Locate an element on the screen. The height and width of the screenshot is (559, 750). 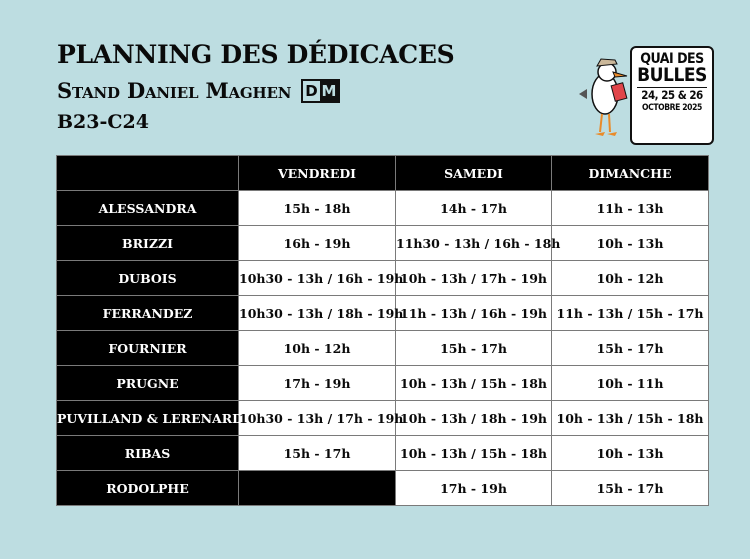
time-slot-cell: 11h - 13h / 16h - 19h is located at coordinates (473, 313).